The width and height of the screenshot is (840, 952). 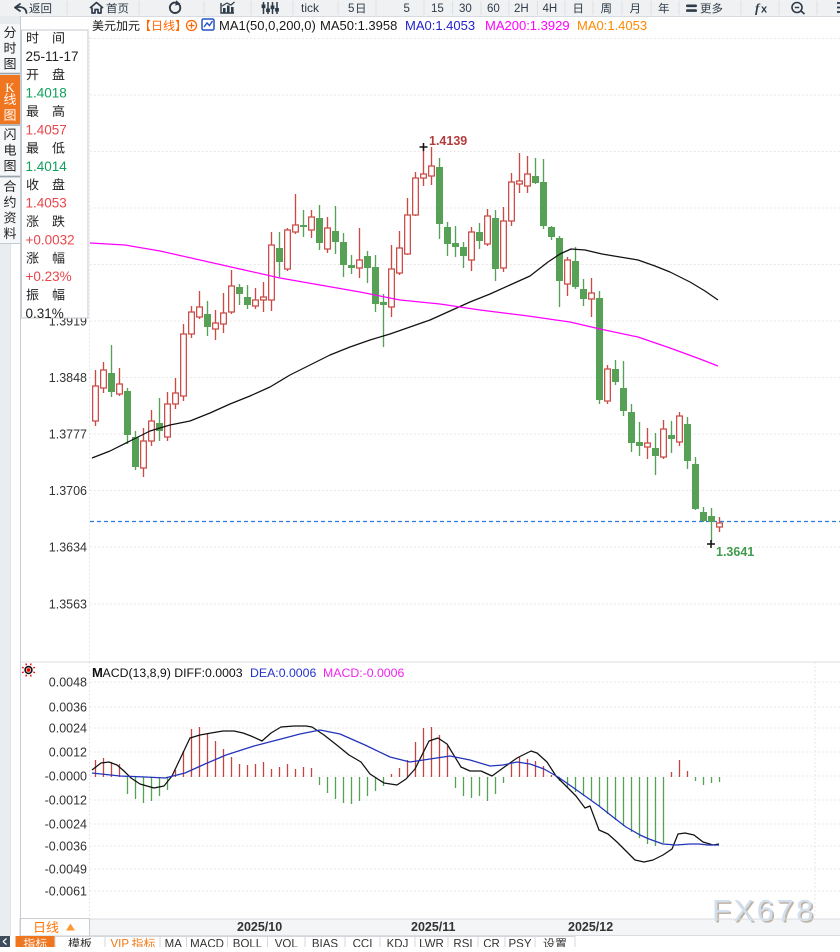 I want to click on svg-text: MA1(50,0,200,0), so click(x=267, y=25).